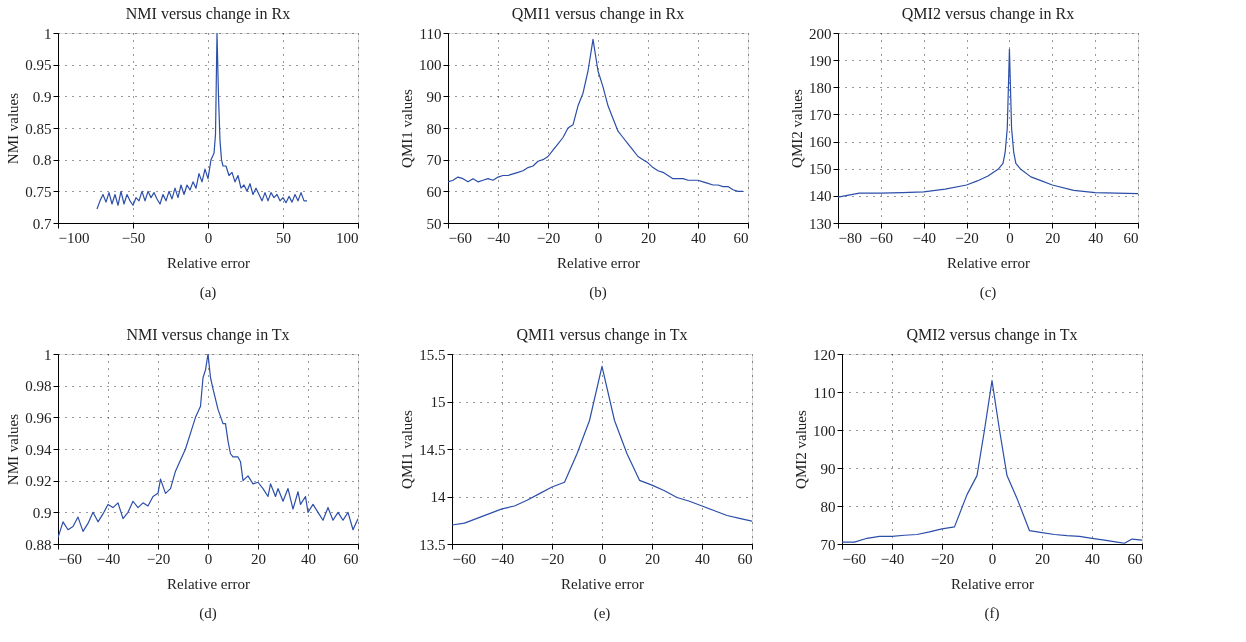  I want to click on chart-title: QMI1 versus change in Tx, so click(602, 335).